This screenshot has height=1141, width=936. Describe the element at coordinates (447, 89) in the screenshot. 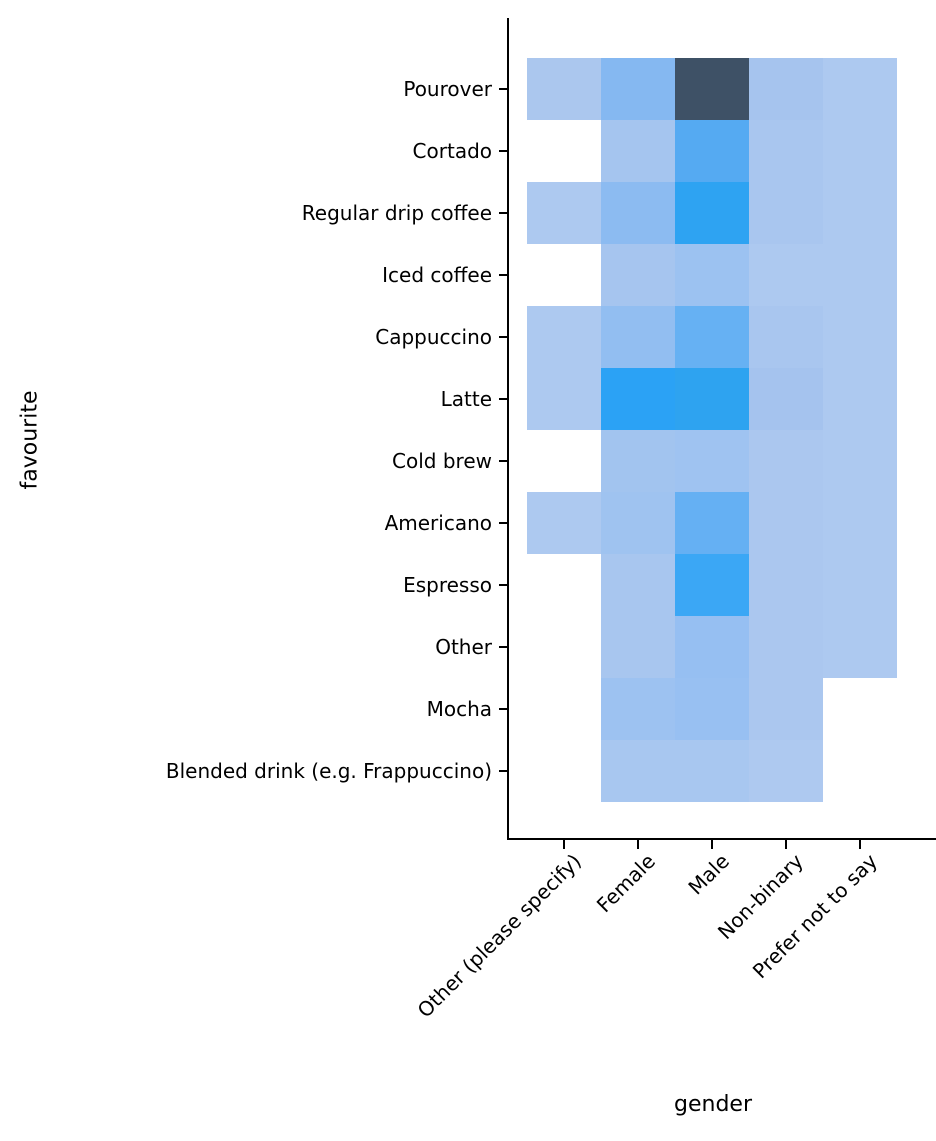

I see `y-tick-label: Pourover` at that location.